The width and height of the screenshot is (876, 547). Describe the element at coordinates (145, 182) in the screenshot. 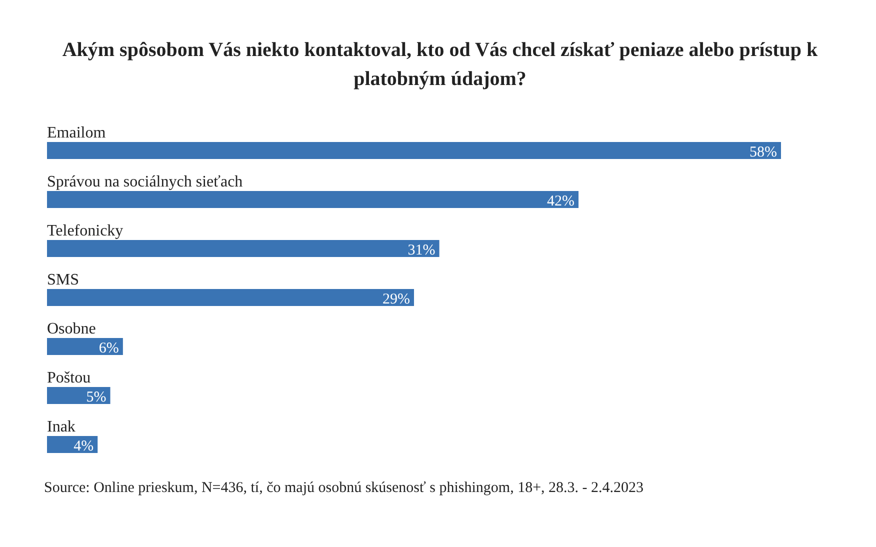

I see `y-tick-label: Správou na sociálnych sieťach` at that location.